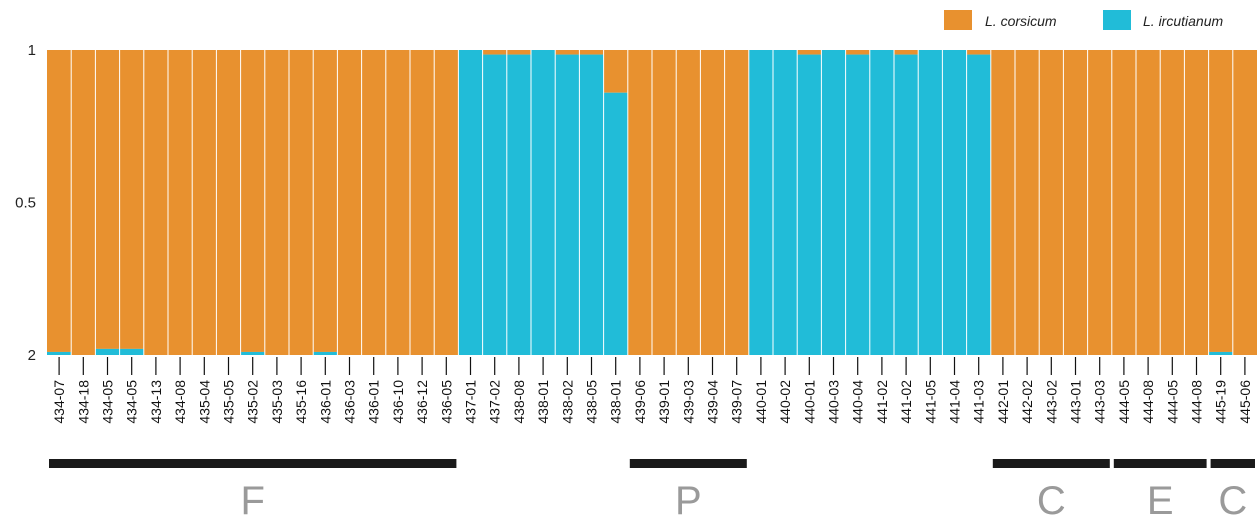  Describe the element at coordinates (1027, 402) in the screenshot. I see `x-tick-label: 442-02` at that location.